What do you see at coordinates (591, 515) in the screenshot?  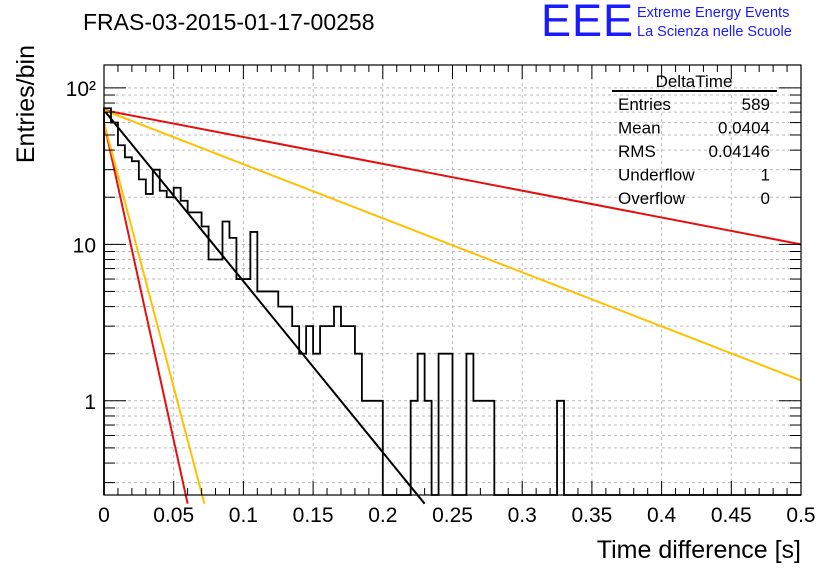 I see `x-tick-label: 0.35` at bounding box center [591, 515].